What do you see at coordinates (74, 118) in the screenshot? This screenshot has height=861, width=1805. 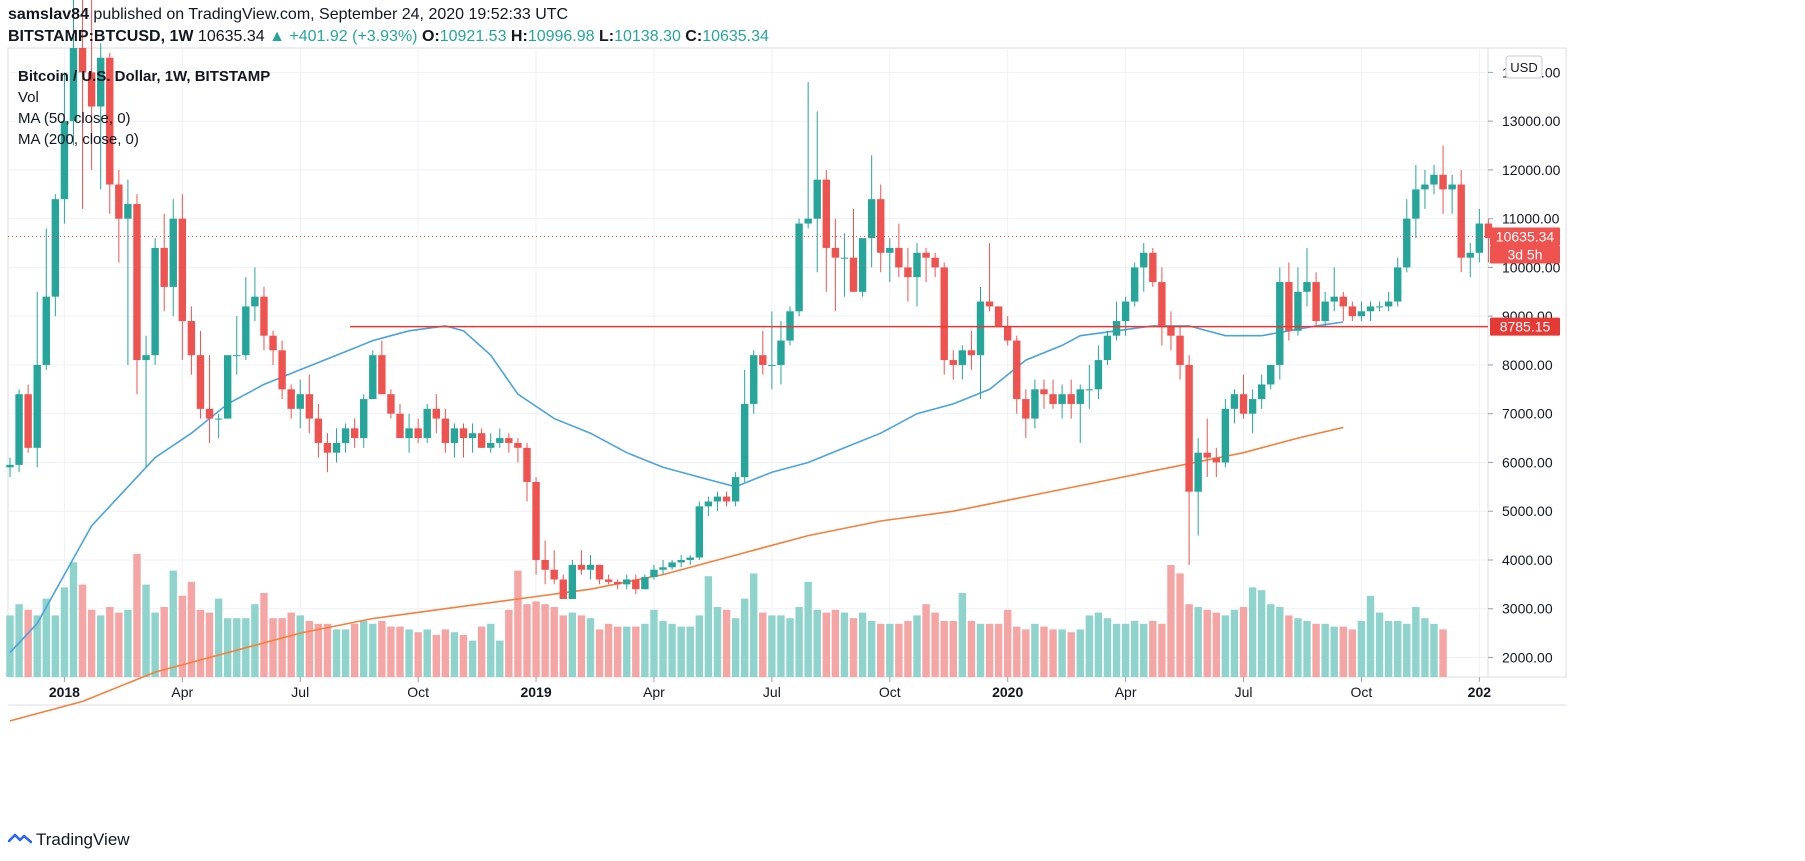 I see `legend-ma50: MA (50, close, 0)` at bounding box center [74, 118].